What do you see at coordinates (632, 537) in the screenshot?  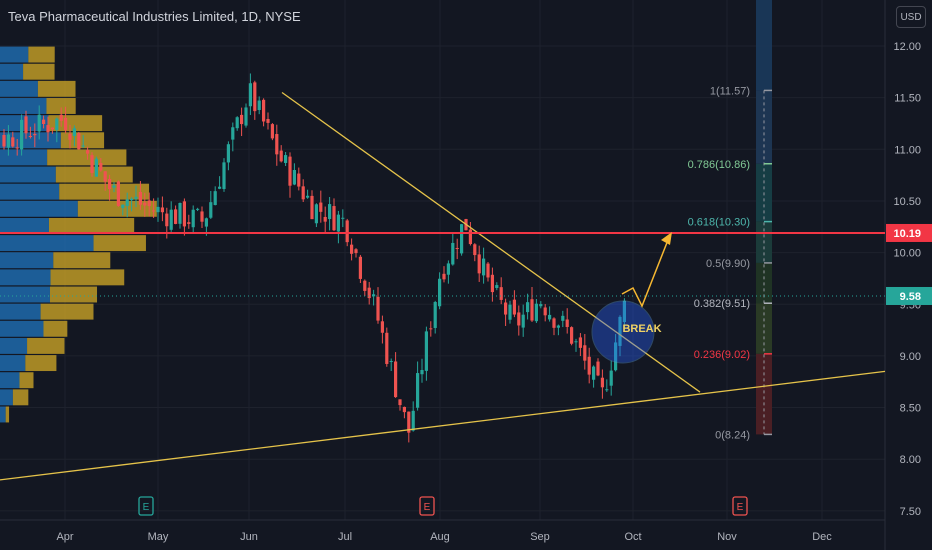 I see `x-tick-label: Oct` at bounding box center [632, 537].